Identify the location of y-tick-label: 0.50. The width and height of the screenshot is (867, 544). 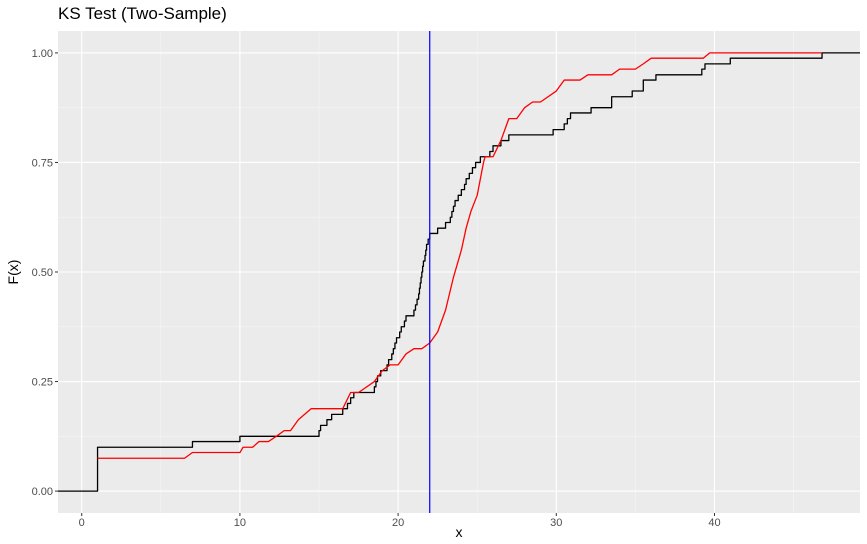
(42, 273).